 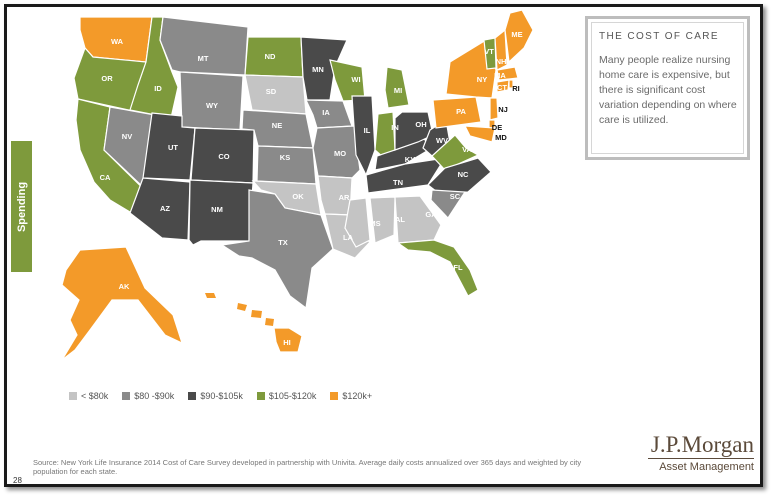 I want to click on state-label-me: ME, so click(x=516, y=34).